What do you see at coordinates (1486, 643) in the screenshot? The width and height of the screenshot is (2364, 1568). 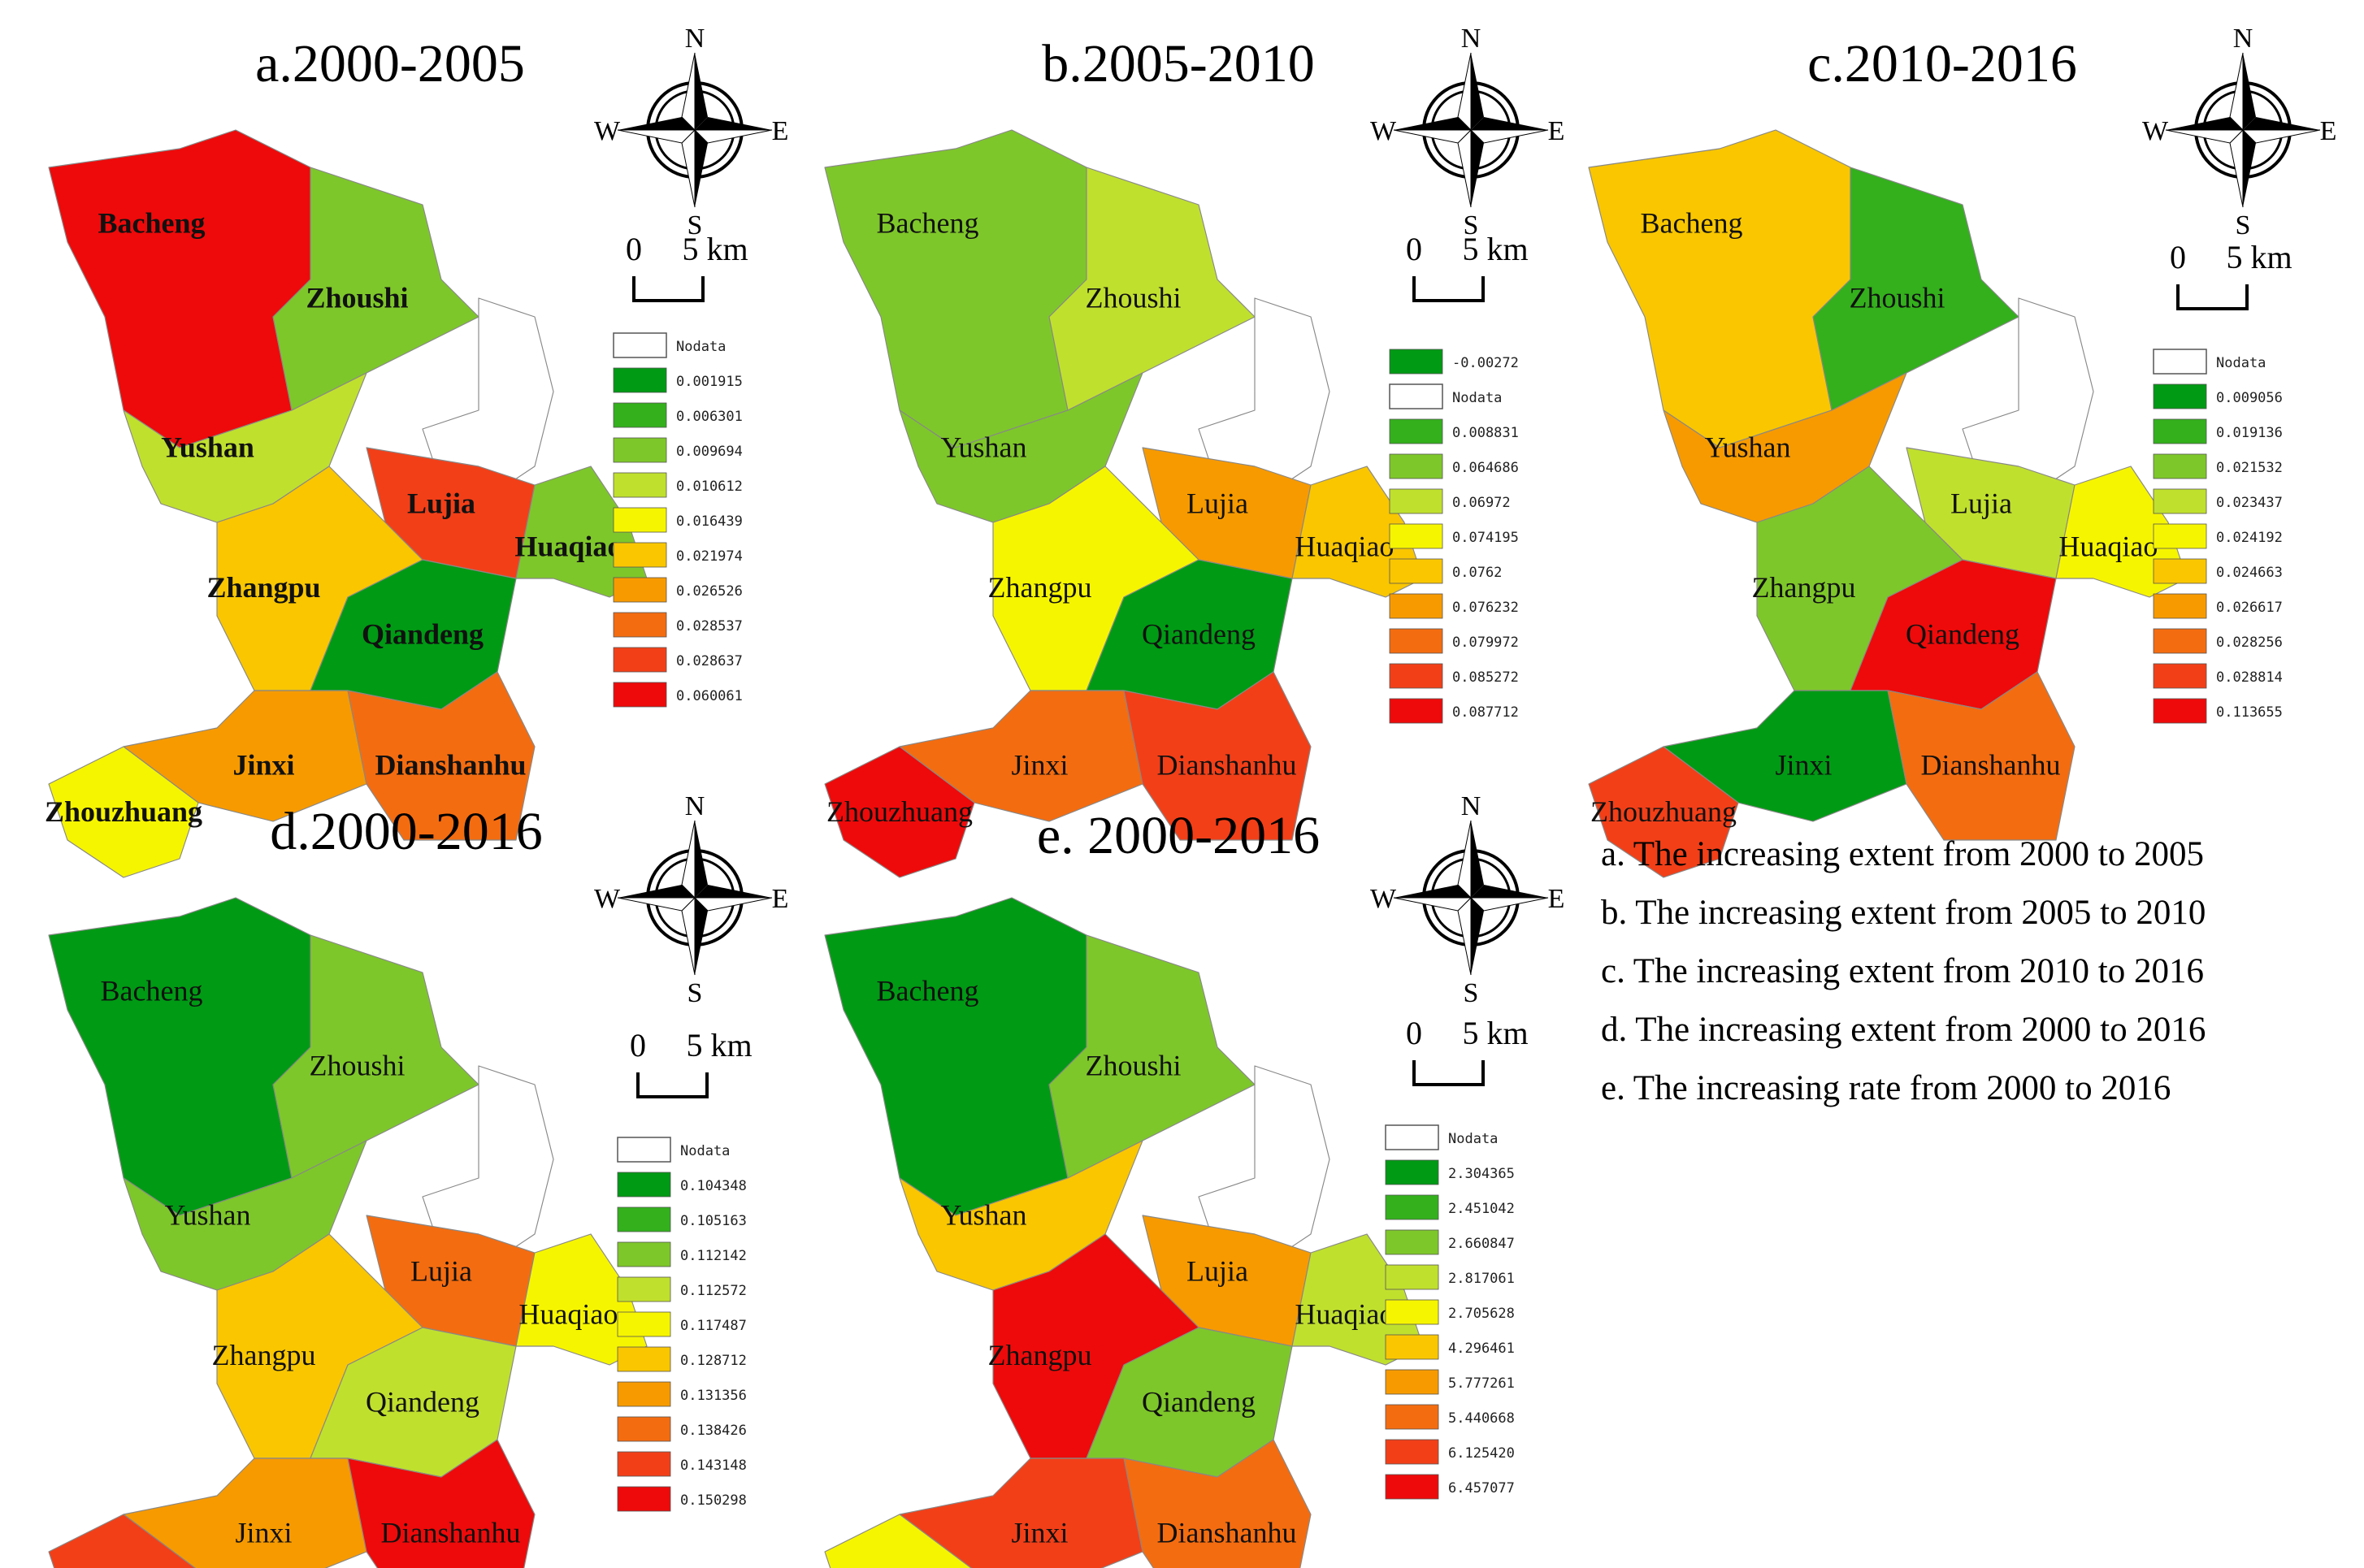 I see `legend-label: 0.079972` at bounding box center [1486, 643].